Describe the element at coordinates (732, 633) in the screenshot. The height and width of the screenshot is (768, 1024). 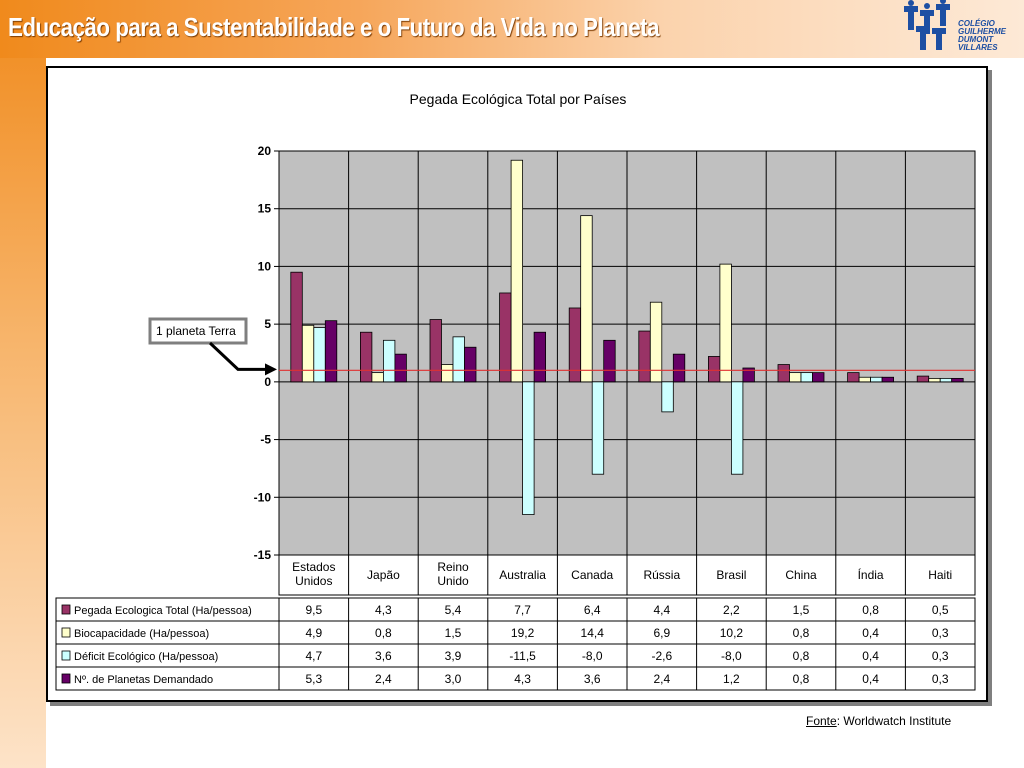
I see `data-label: 10,2` at that location.